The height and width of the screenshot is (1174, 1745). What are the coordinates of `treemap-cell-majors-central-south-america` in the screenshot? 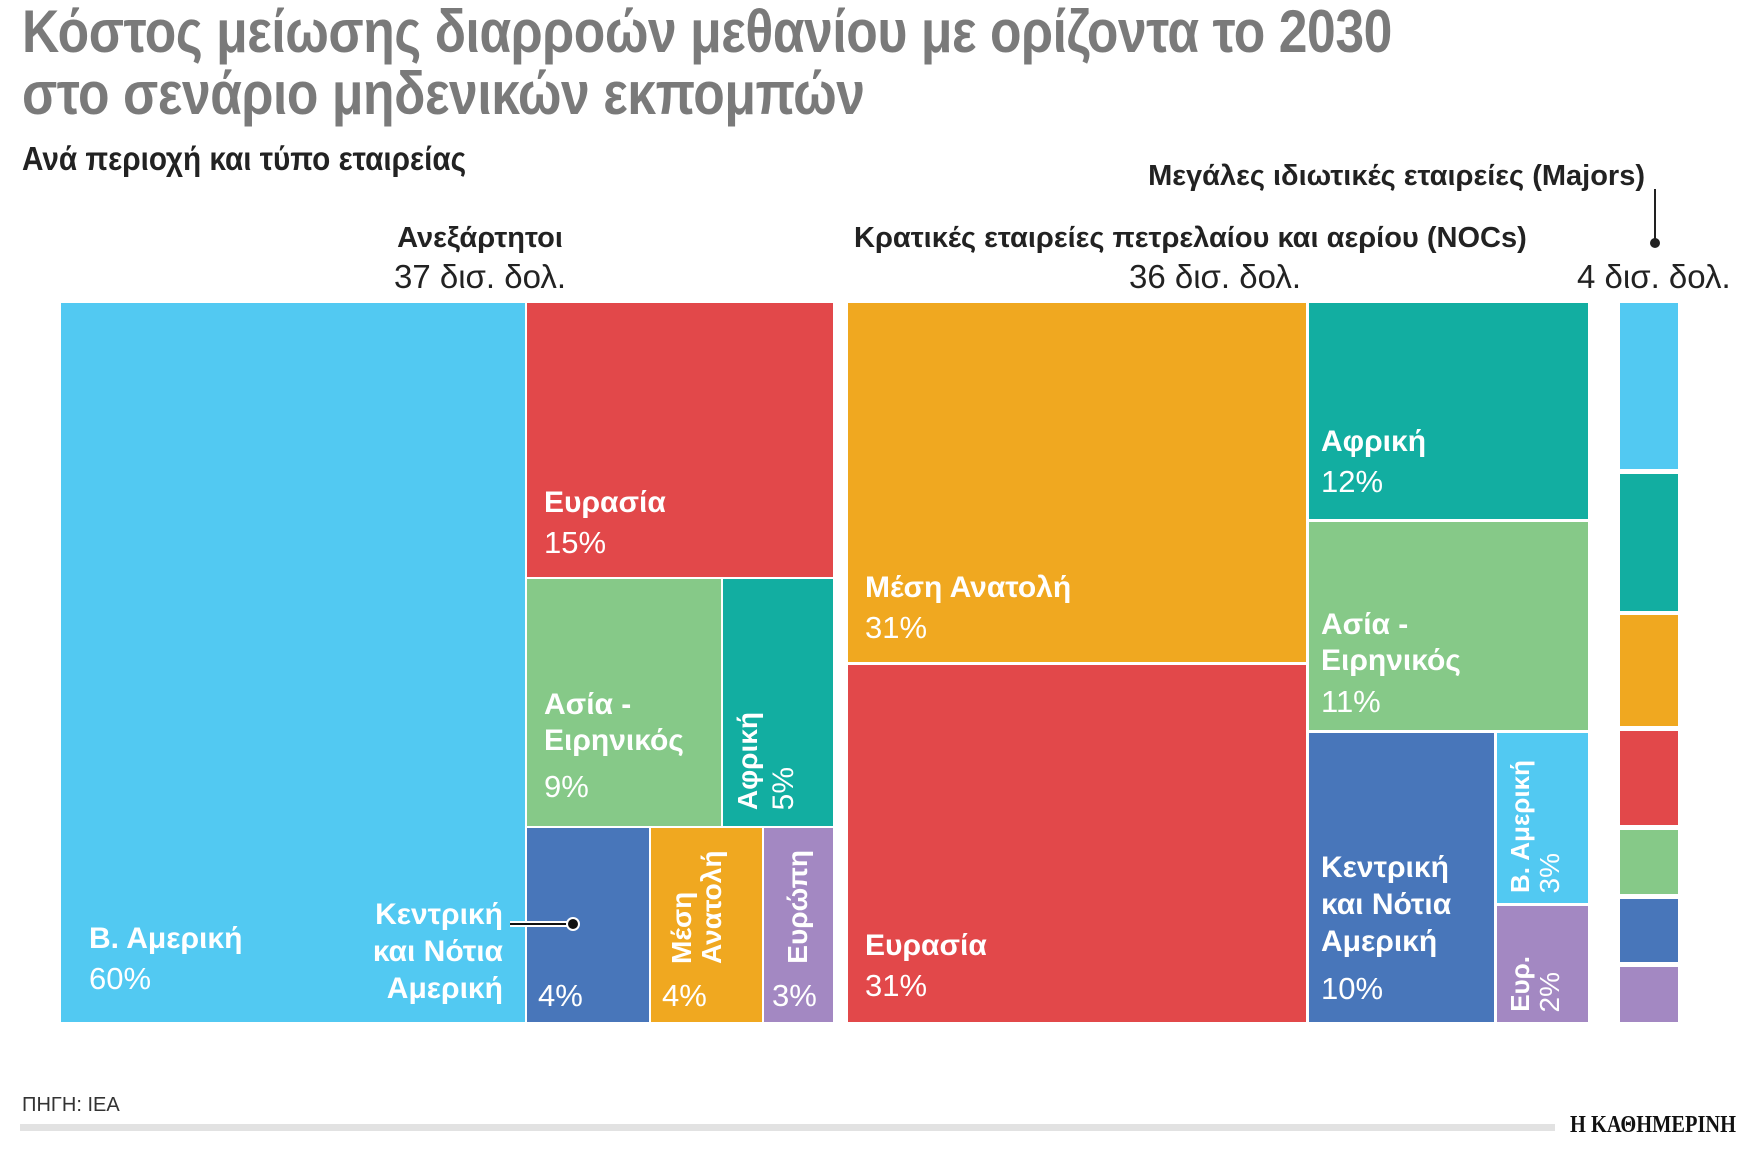 It's located at (1649, 930).